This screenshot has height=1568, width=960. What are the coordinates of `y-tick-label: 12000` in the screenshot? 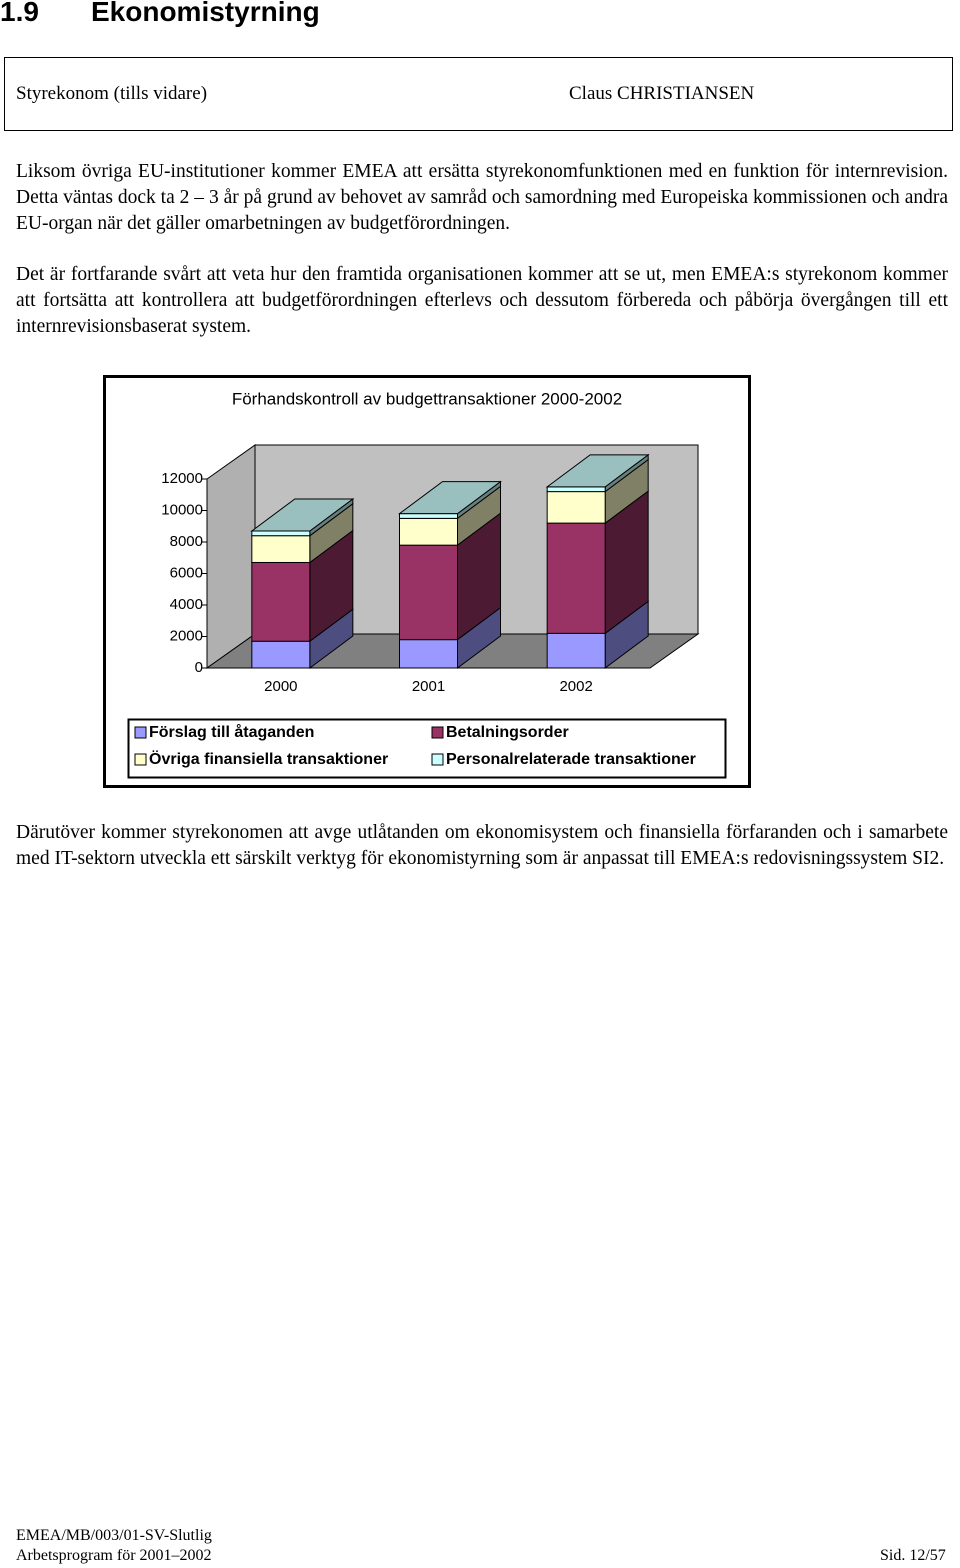 It's located at (182, 478).